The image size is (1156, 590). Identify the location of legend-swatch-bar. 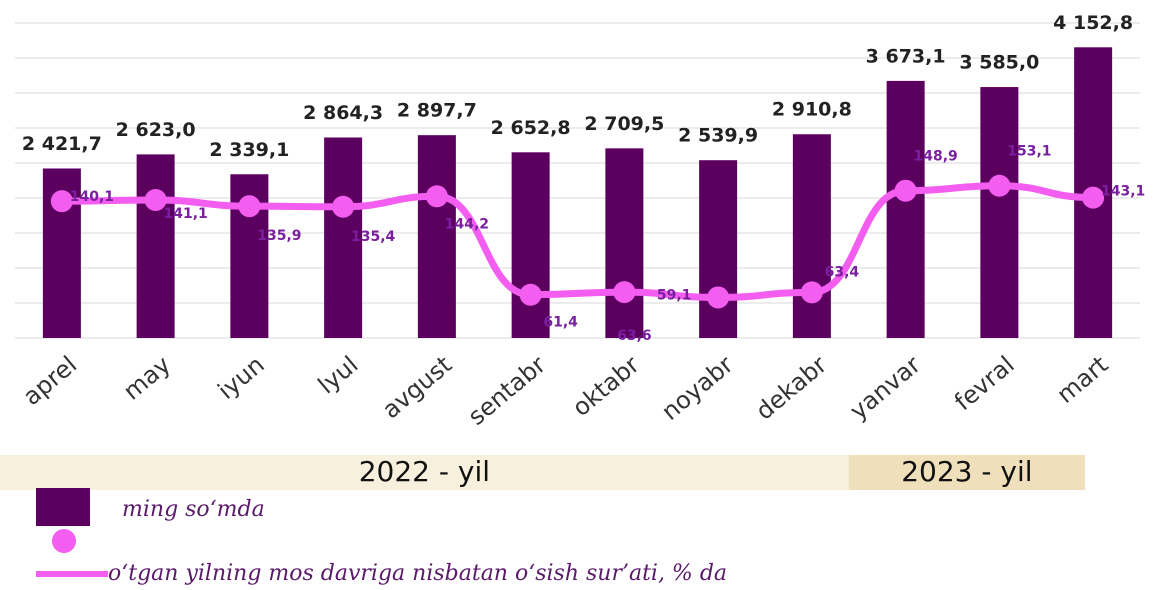
(63, 507).